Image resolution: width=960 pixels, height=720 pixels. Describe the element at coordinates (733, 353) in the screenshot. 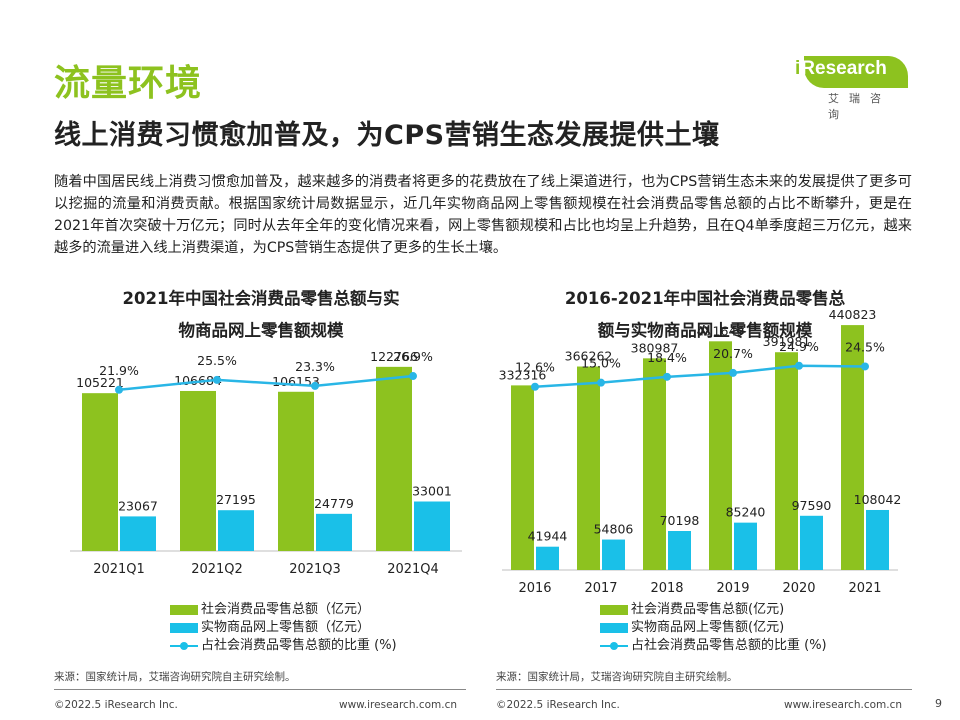

I see `chart2-share-label: 20.7%` at that location.